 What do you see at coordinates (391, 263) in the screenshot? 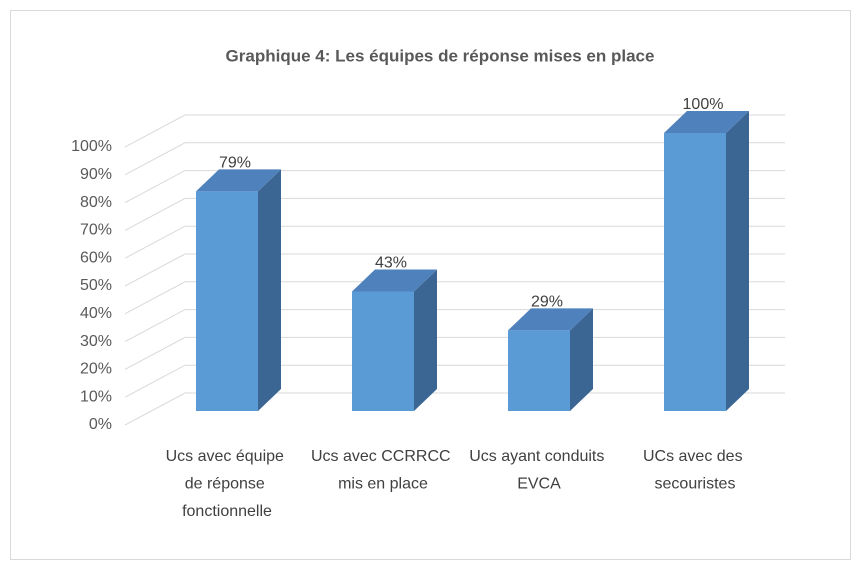
I see `value-label: 43%` at bounding box center [391, 263].